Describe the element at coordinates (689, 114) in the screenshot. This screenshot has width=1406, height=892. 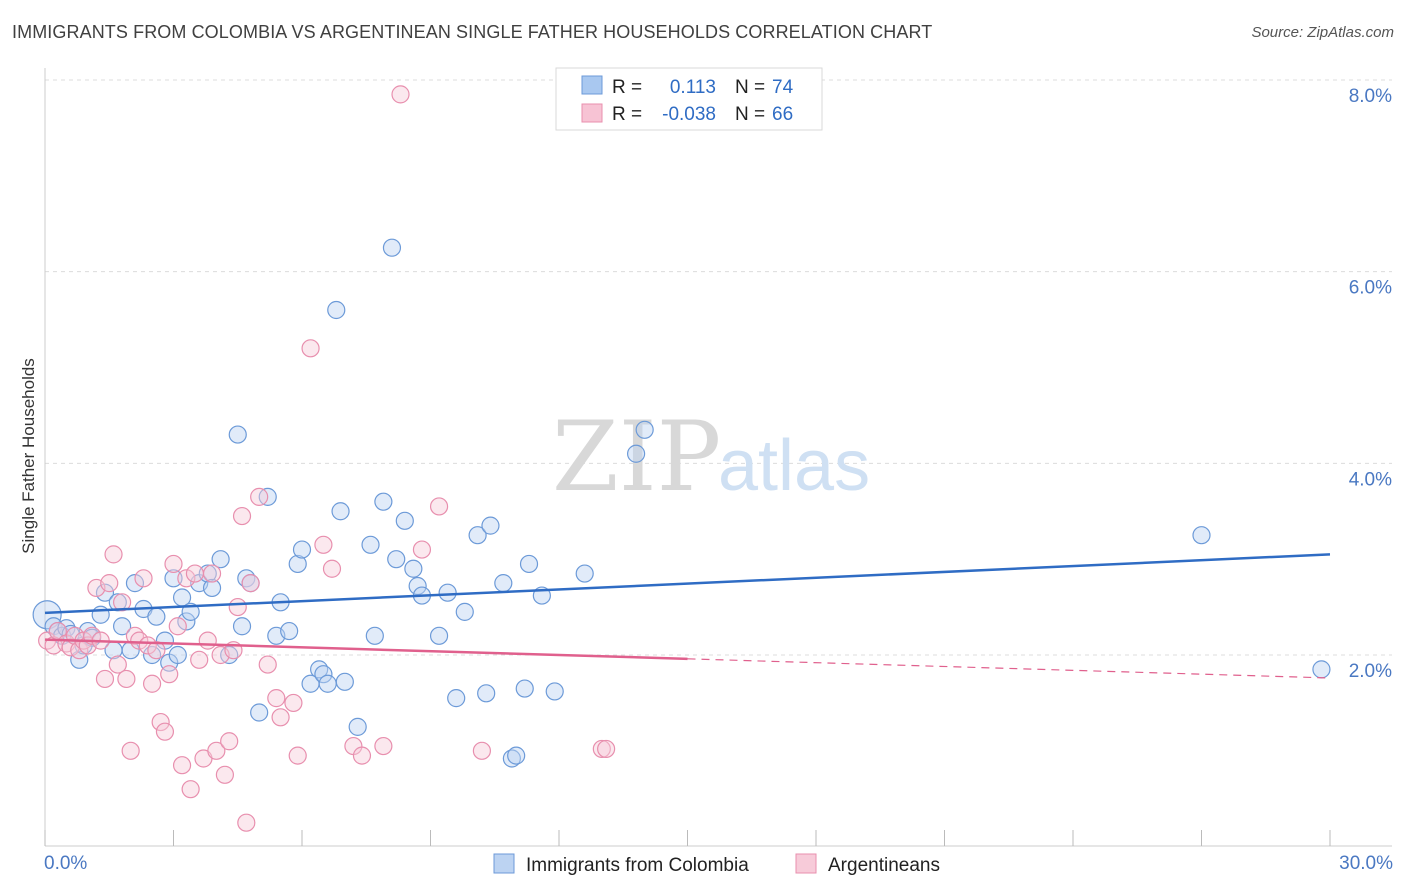
I see `legend-r-value-pink: -0.038` at that location.